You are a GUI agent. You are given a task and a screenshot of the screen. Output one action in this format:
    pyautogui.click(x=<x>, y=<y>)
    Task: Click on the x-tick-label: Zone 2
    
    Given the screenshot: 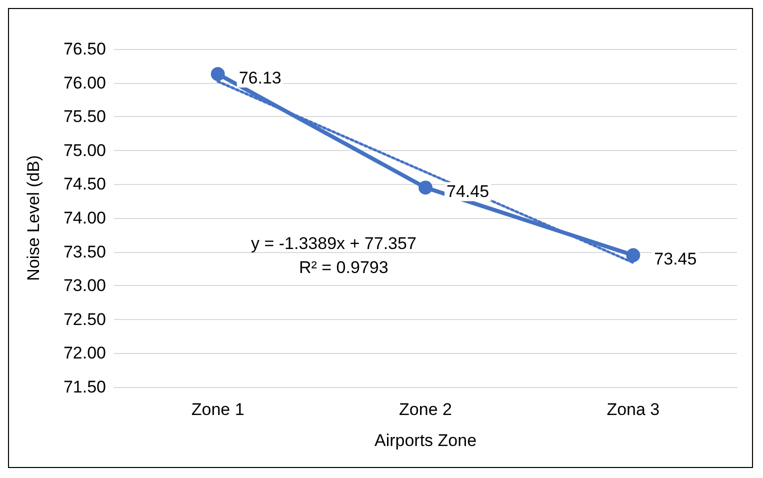 What is the action you would take?
    pyautogui.click(x=425, y=409)
    